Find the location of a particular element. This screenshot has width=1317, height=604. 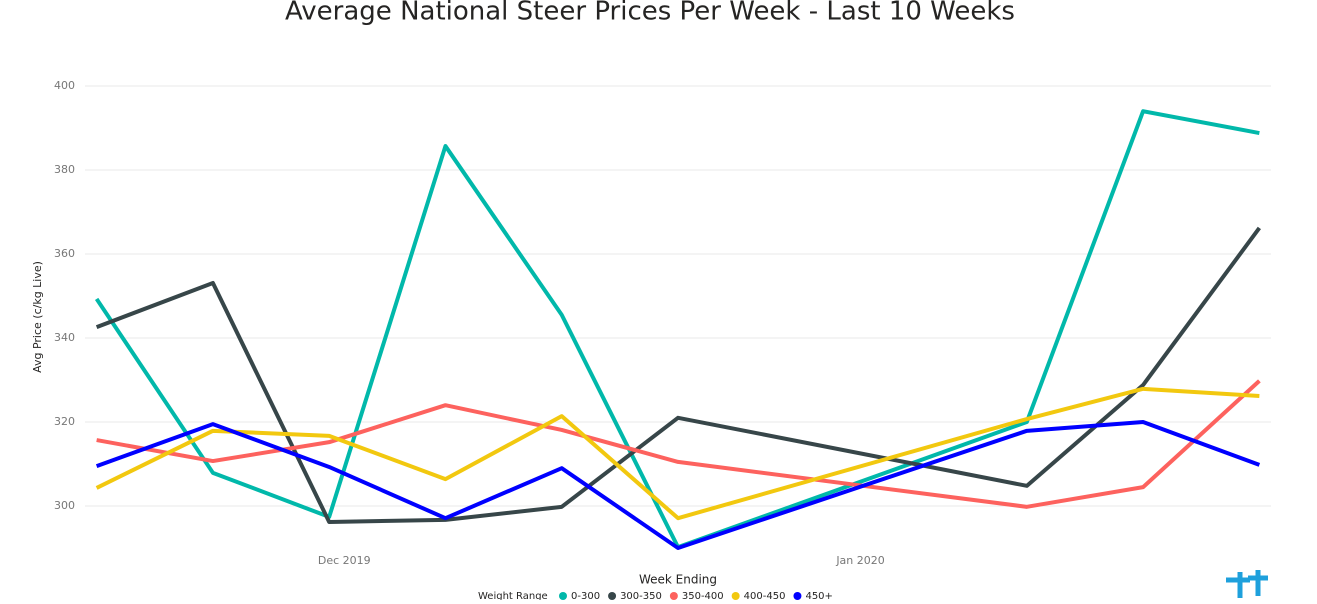

x-tick-label: Jan 2020 is located at coordinates (859, 560).